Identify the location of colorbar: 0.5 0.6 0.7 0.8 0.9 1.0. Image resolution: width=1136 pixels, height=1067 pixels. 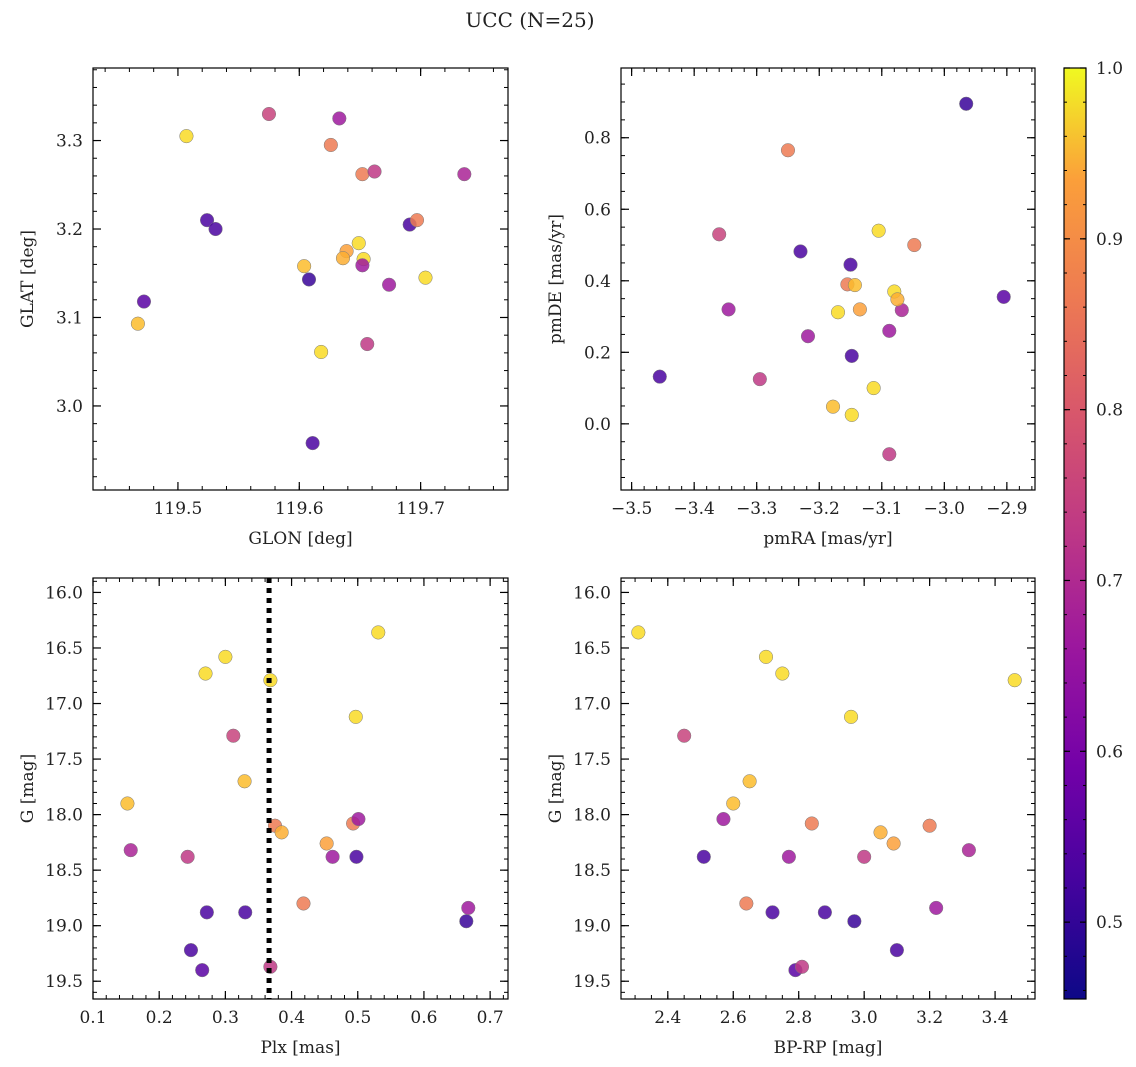
(1093, 529).